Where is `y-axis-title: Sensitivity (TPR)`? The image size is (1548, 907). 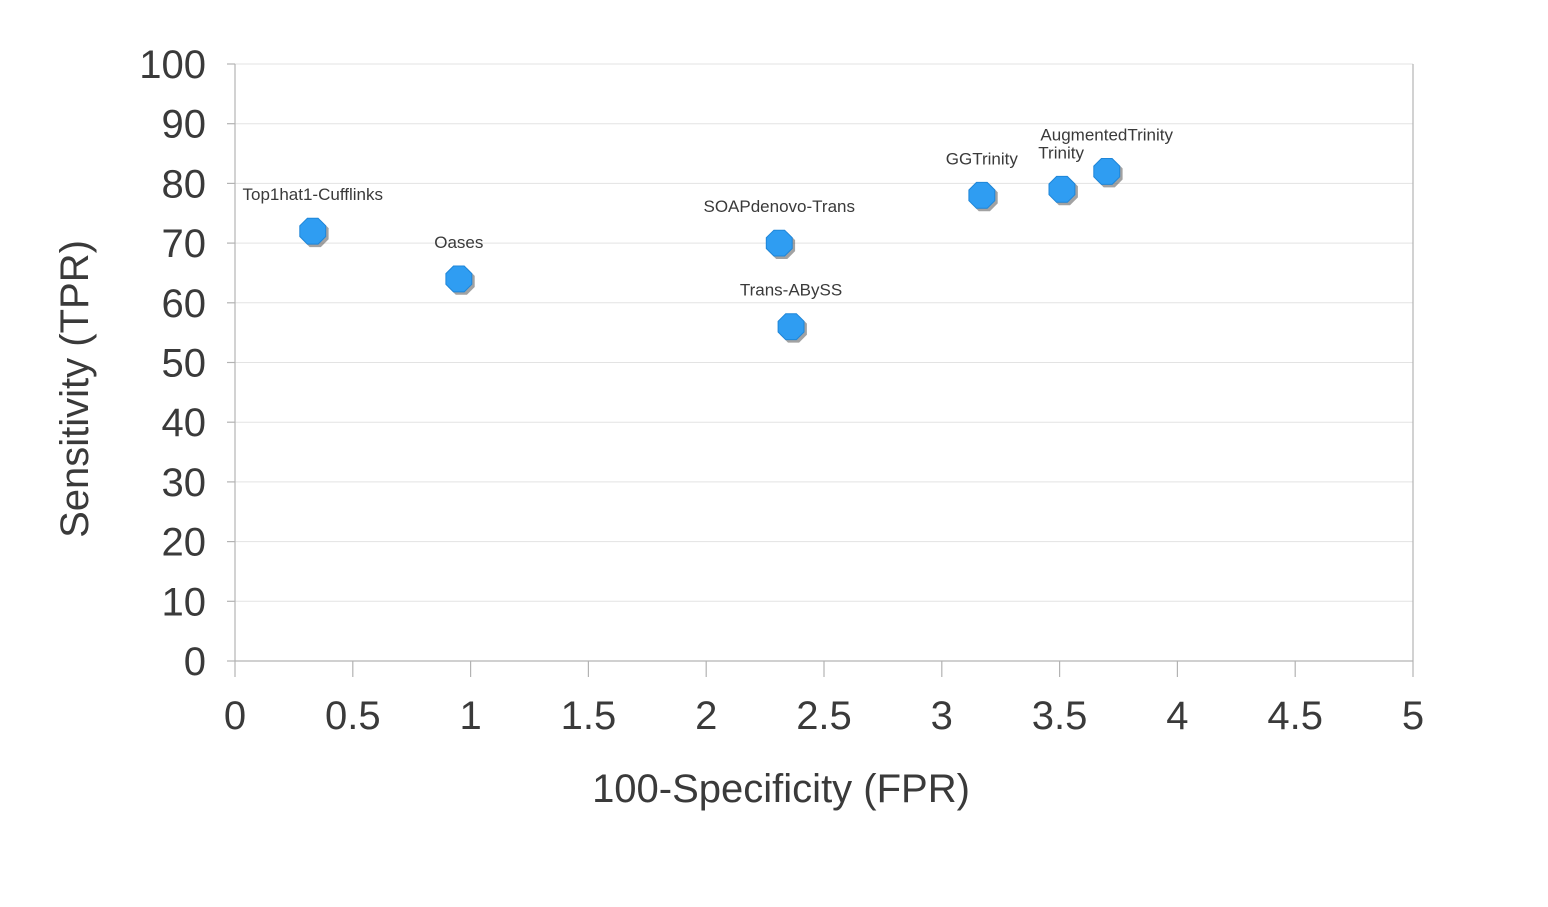
y-axis-title: Sensitivity (TPR) is located at coordinates (75, 389).